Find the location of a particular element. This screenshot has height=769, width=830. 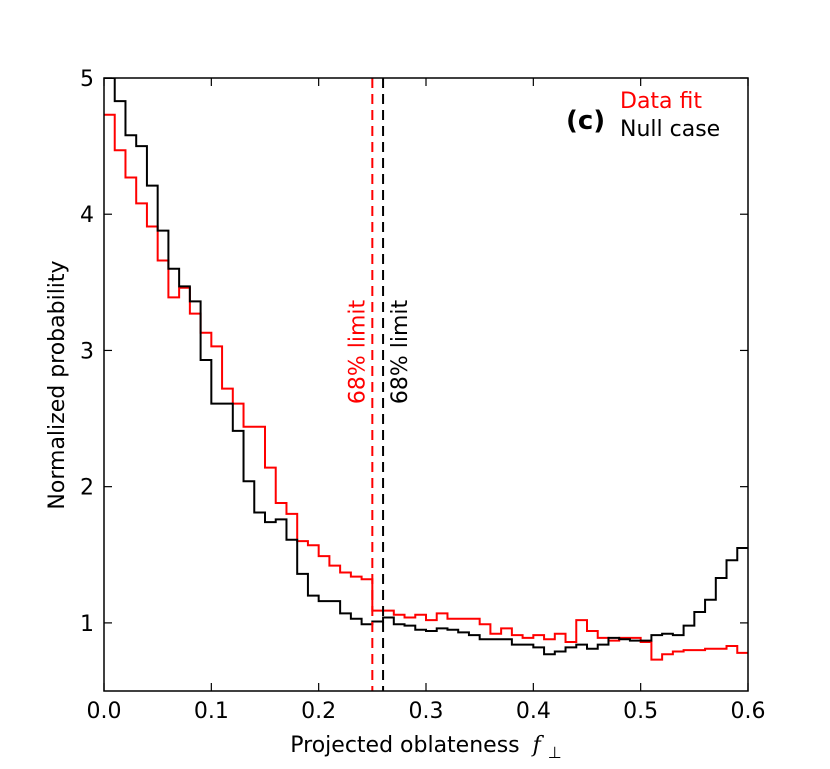

x-tick-label: 0.2 is located at coordinates (318, 711).